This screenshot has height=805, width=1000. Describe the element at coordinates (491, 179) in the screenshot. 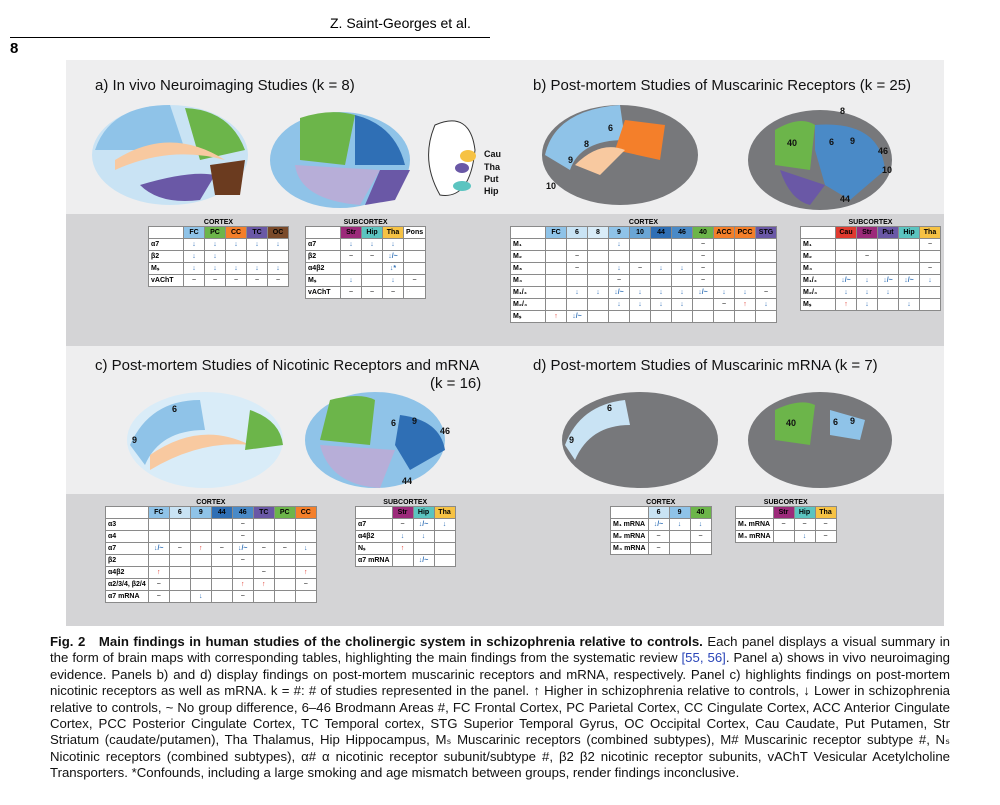

I see `brain-label: Put` at that location.